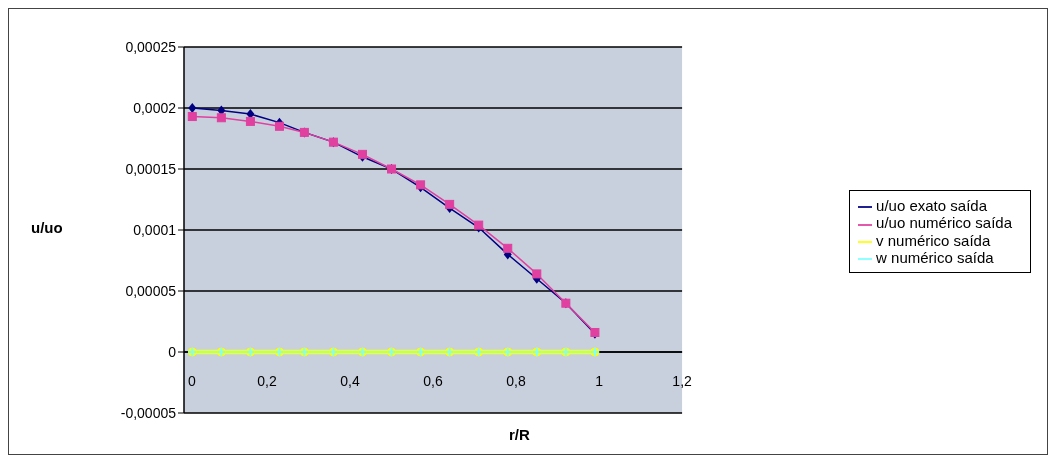  Describe the element at coordinates (935, 257) in the screenshot. I see `legend-label: w numérico saída` at that location.